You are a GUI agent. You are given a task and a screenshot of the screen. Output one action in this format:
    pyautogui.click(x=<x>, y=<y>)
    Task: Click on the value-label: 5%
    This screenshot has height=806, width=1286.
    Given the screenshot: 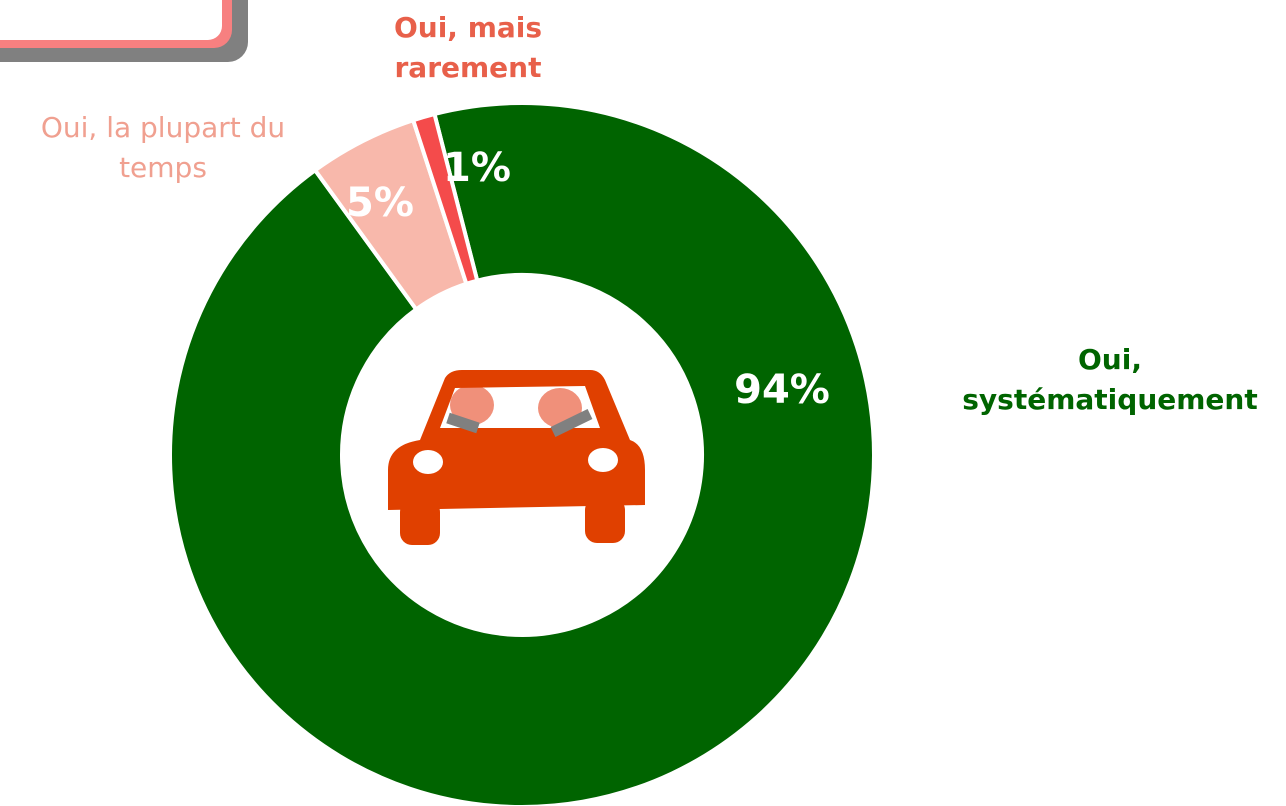 What is the action you would take?
    pyautogui.click(x=380, y=203)
    